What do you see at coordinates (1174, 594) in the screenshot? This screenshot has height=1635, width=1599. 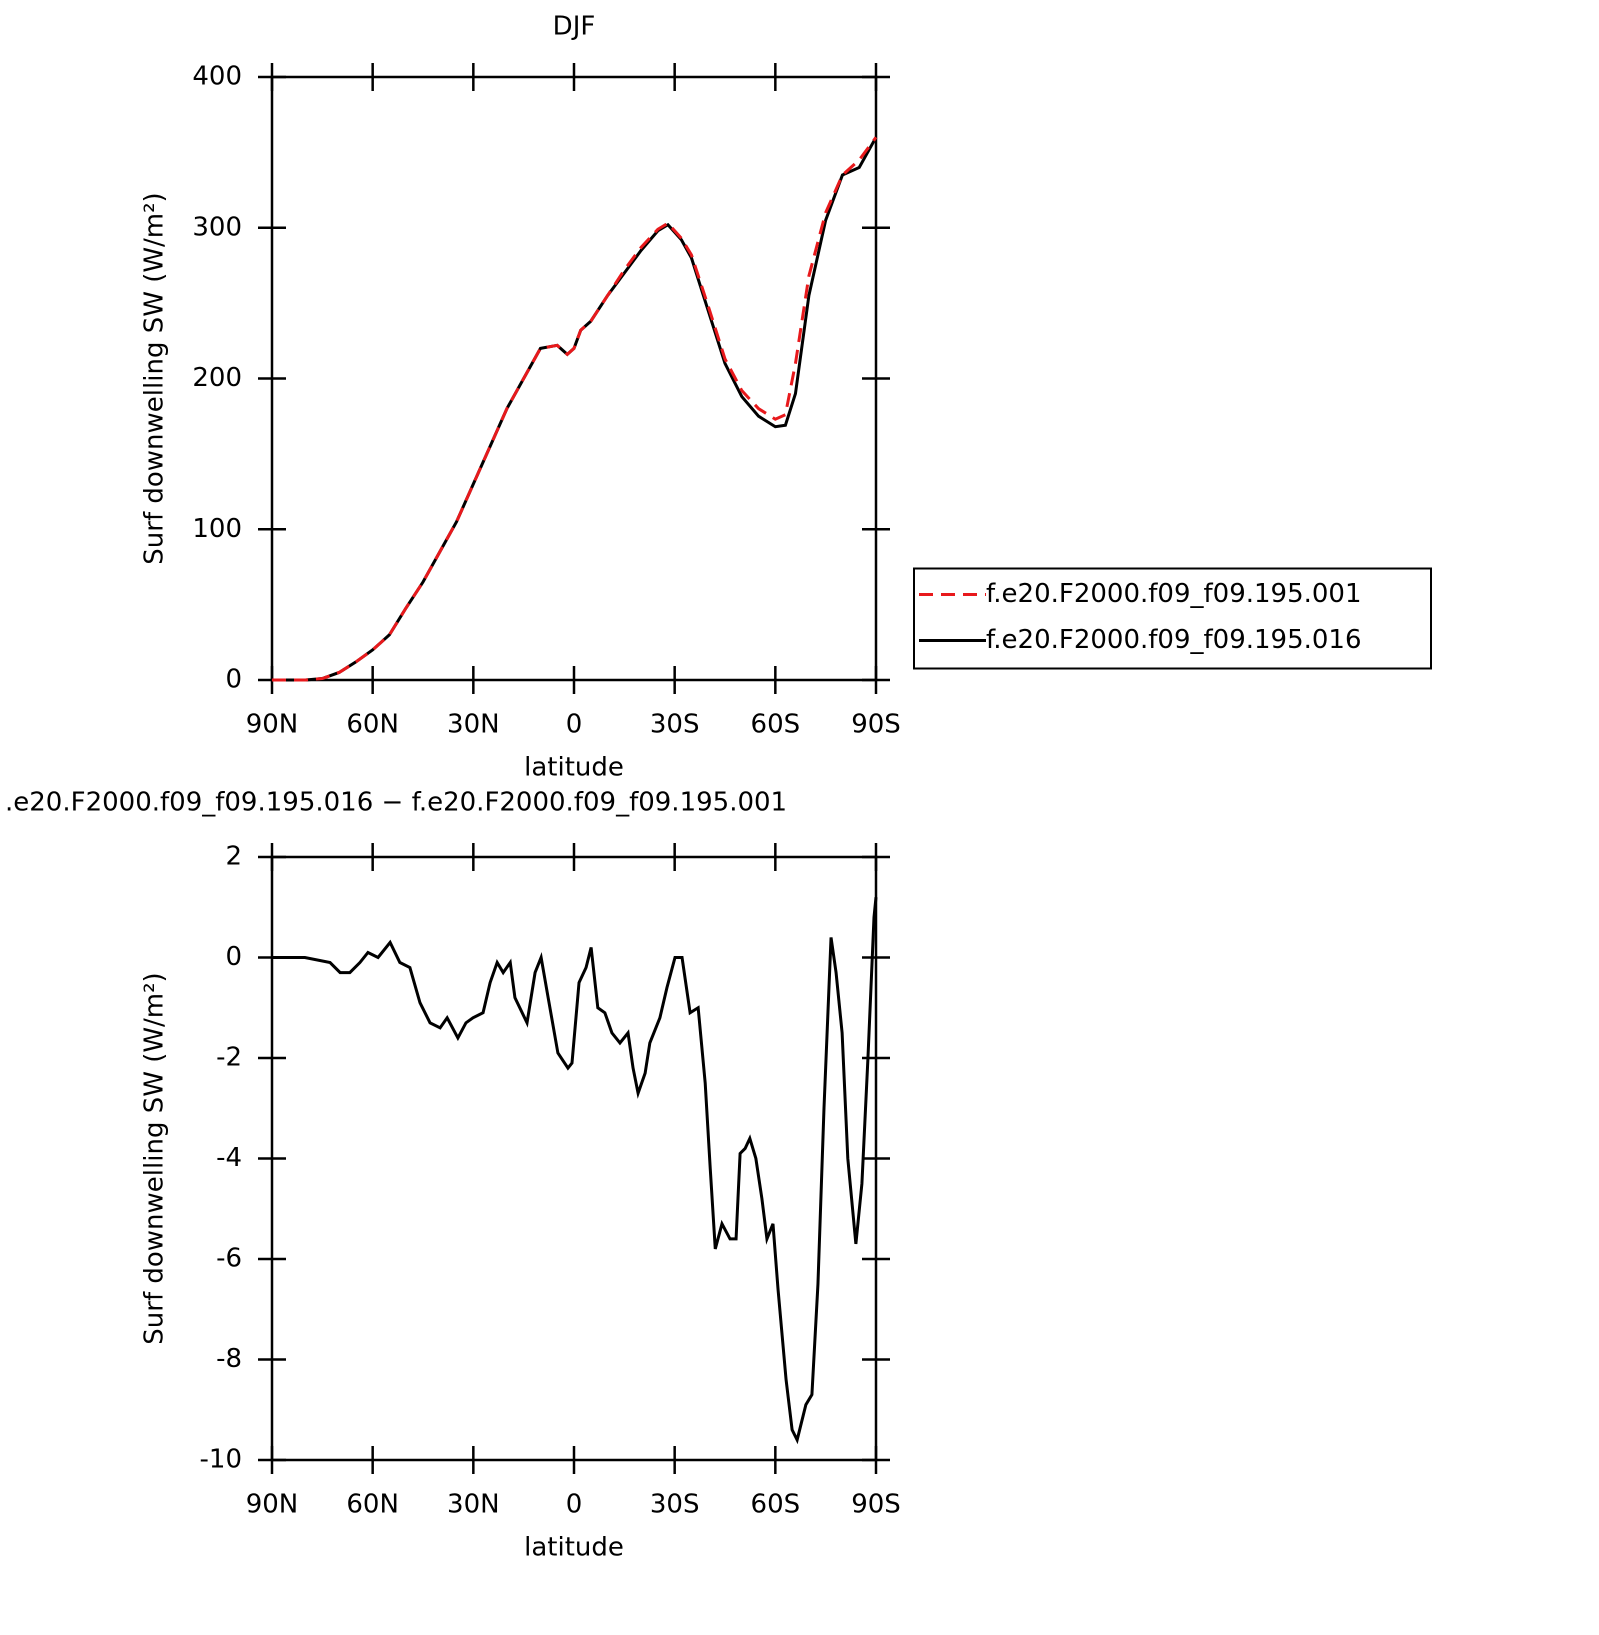 I see `legend-label: f.e20.F2000.f09_f09.195.001` at bounding box center [1174, 594].